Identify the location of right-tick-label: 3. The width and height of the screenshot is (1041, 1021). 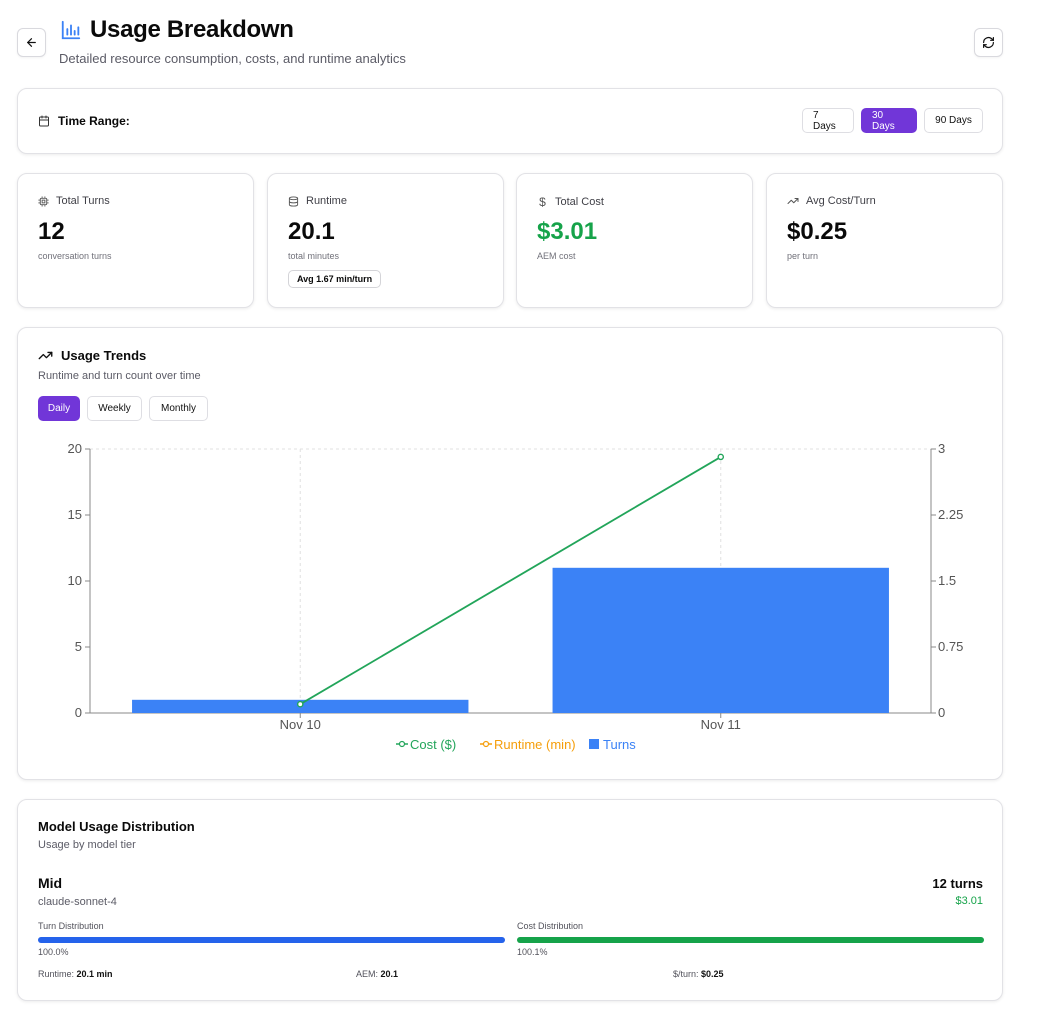
(941, 448).